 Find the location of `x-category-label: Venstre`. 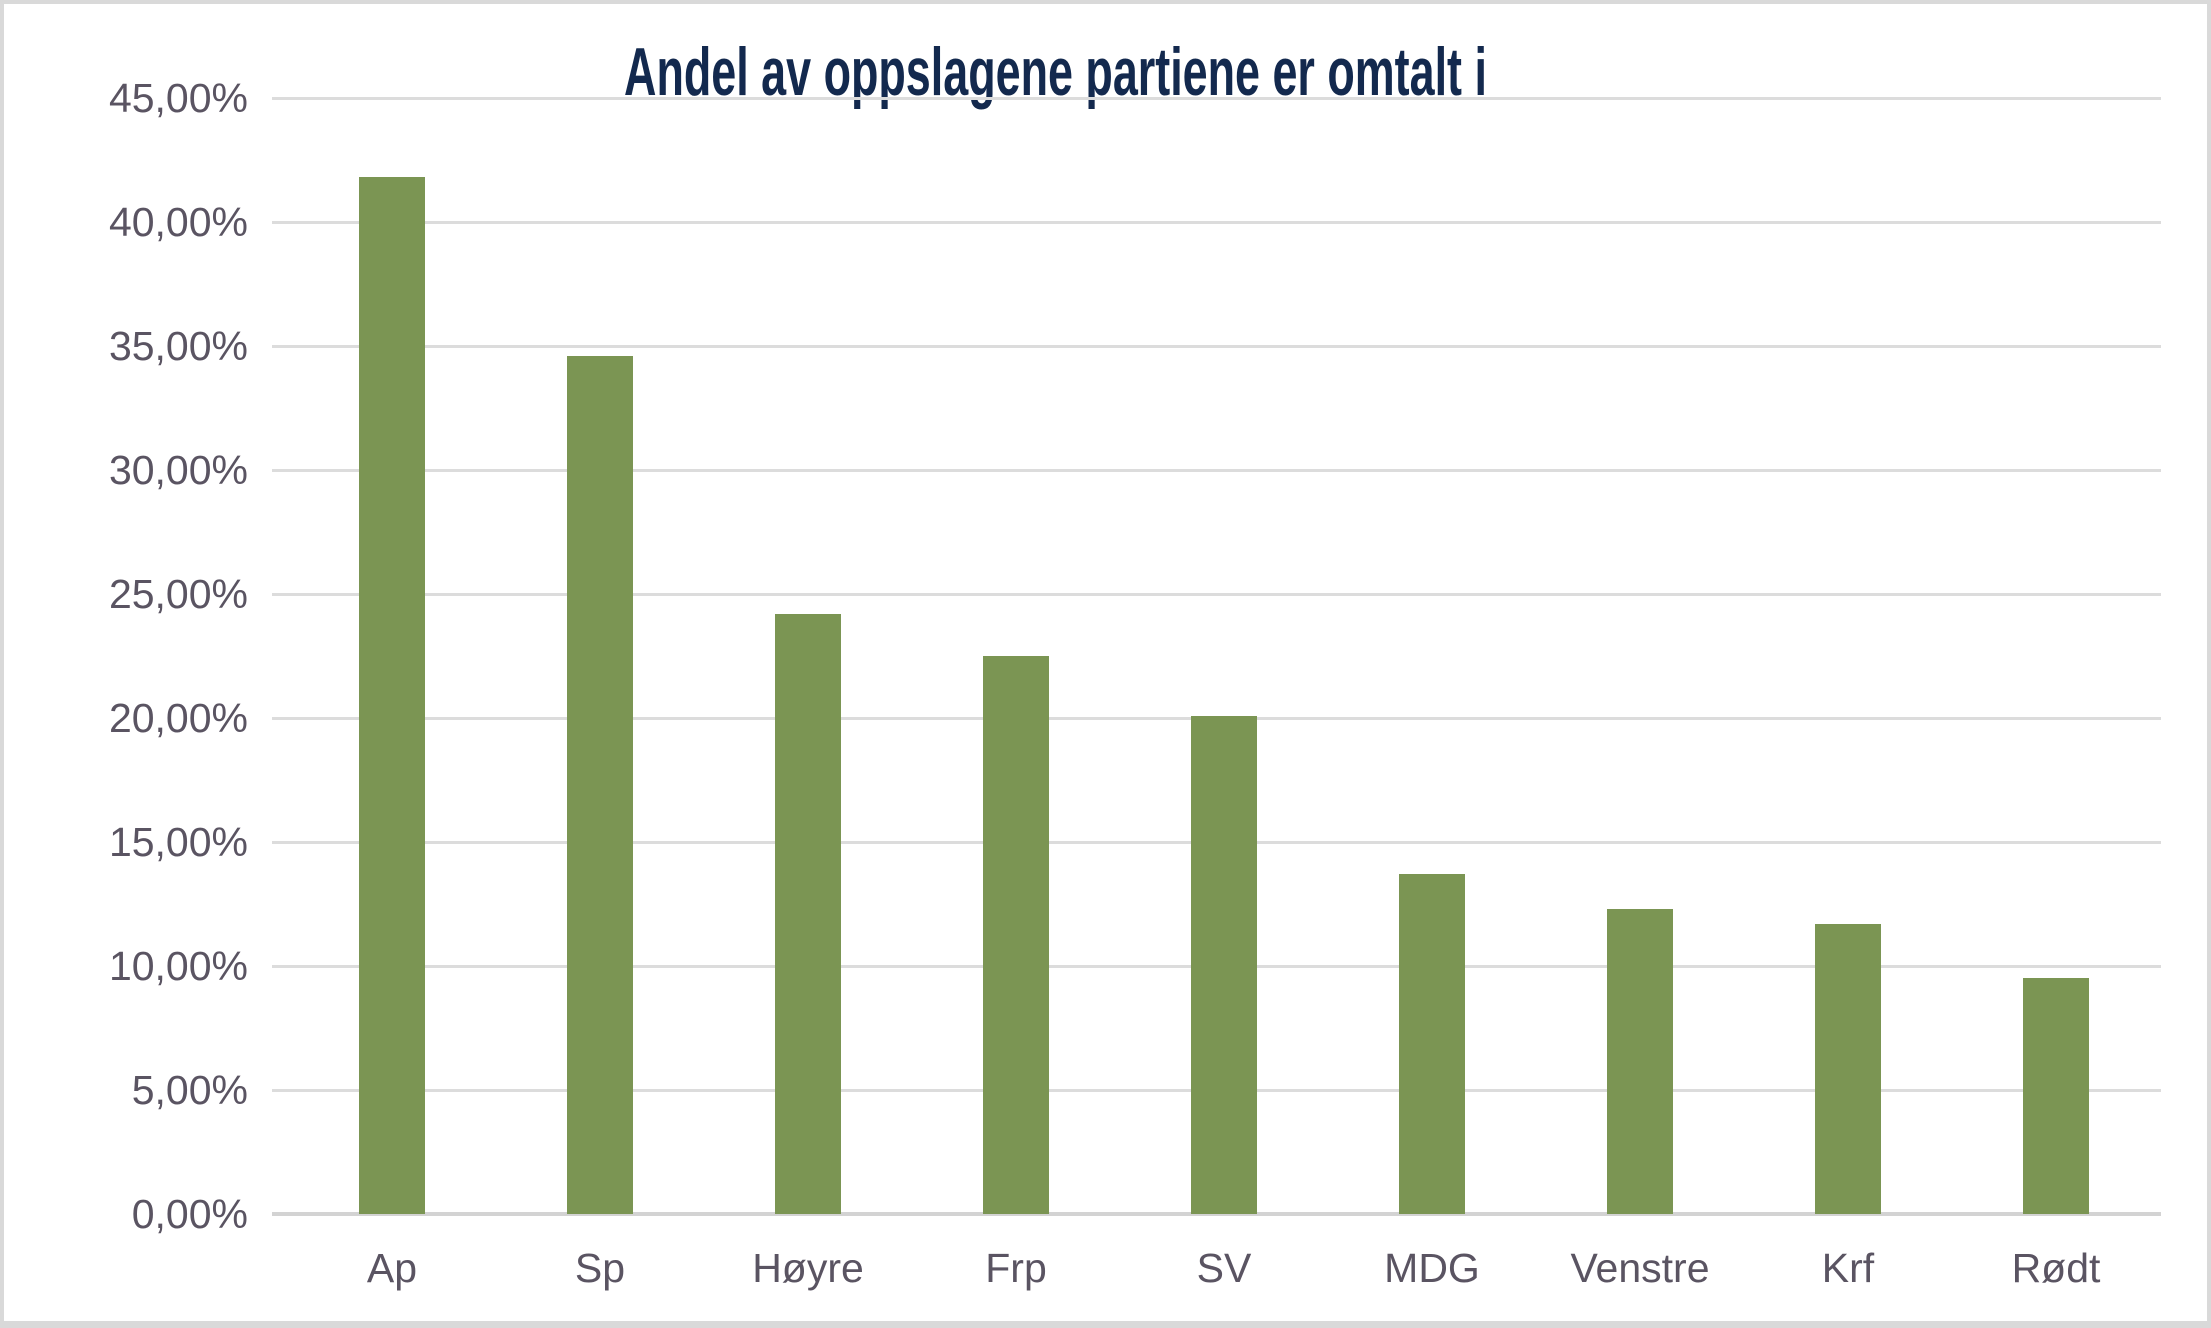

x-category-label: Venstre is located at coordinates (1640, 1268).